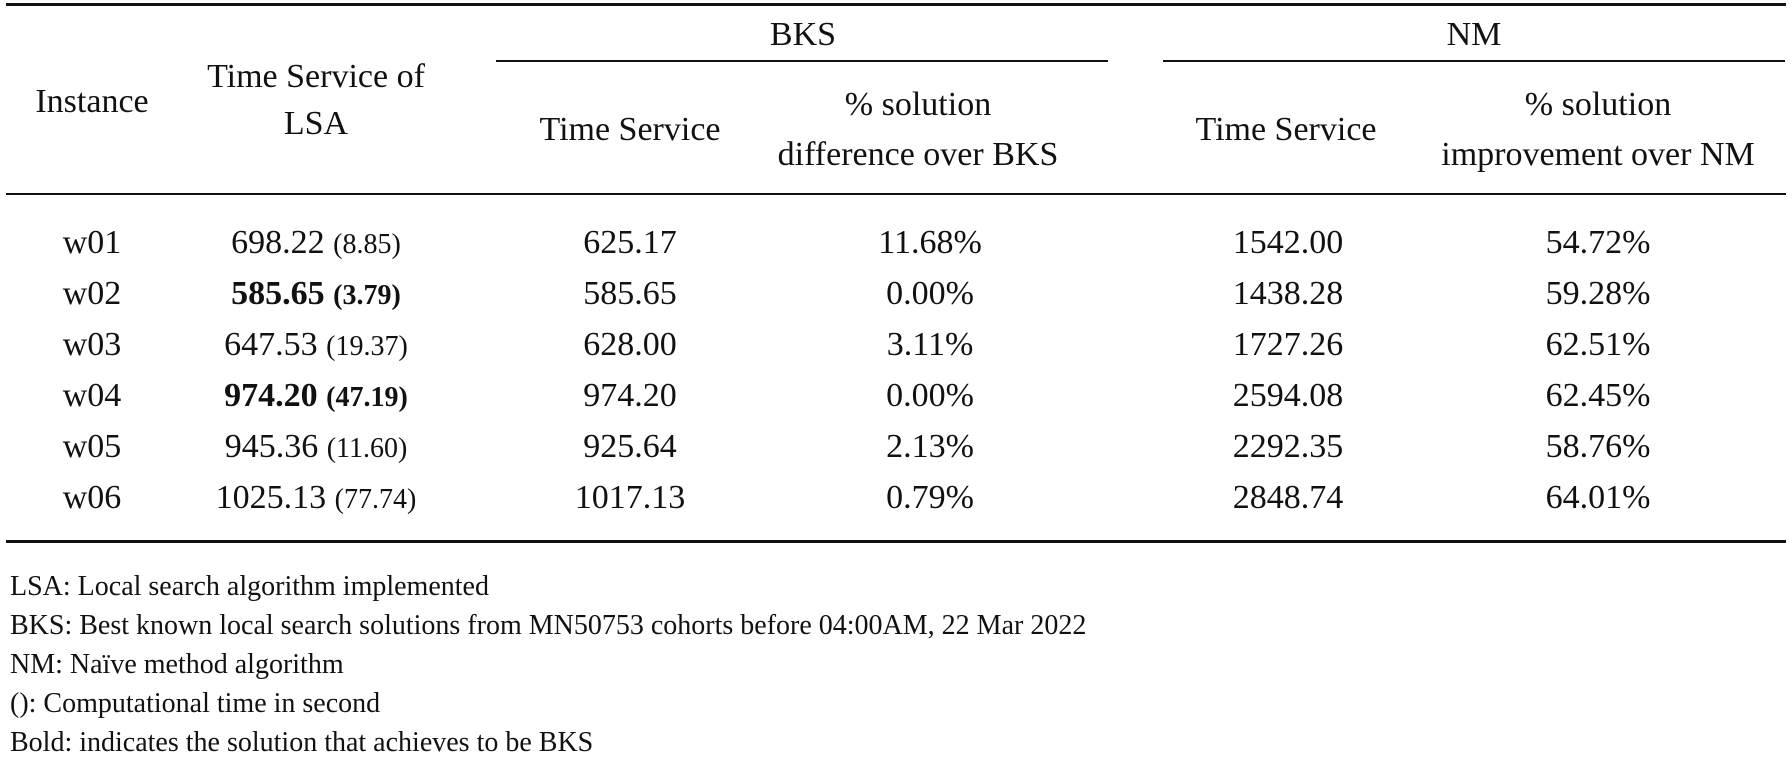  What do you see at coordinates (1288, 242) in the screenshot?
I see `cell-nm-time: 1542.00` at bounding box center [1288, 242].